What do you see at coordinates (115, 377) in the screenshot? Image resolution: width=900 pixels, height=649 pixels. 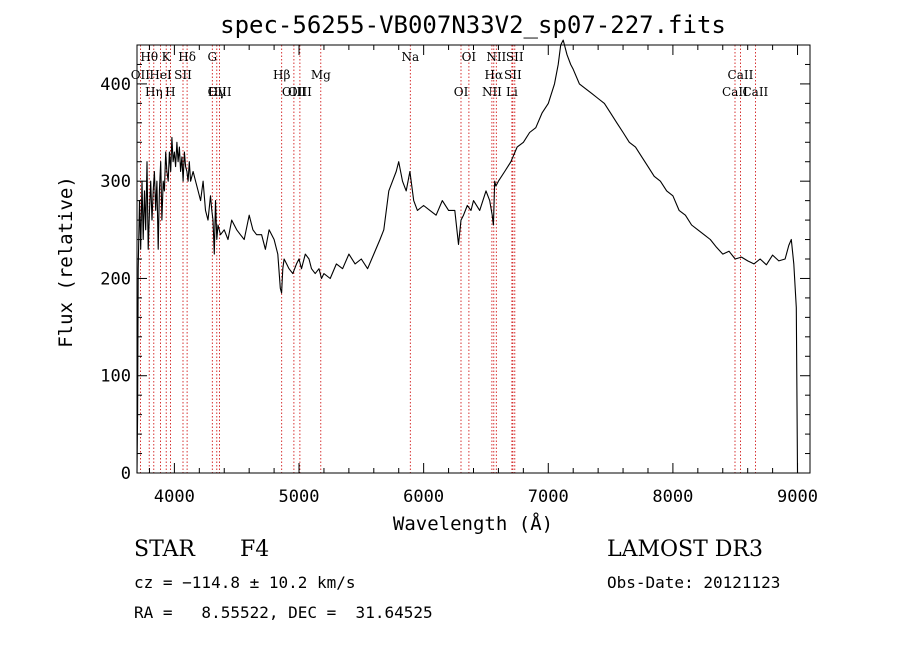 I see `y-tick-label: 100` at bounding box center [115, 377].